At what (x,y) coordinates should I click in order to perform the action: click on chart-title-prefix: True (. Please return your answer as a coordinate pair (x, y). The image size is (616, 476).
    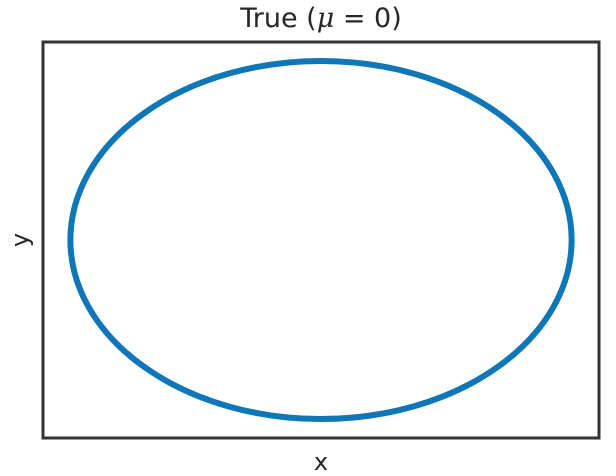
    Looking at the image, I should click on (278, 18).